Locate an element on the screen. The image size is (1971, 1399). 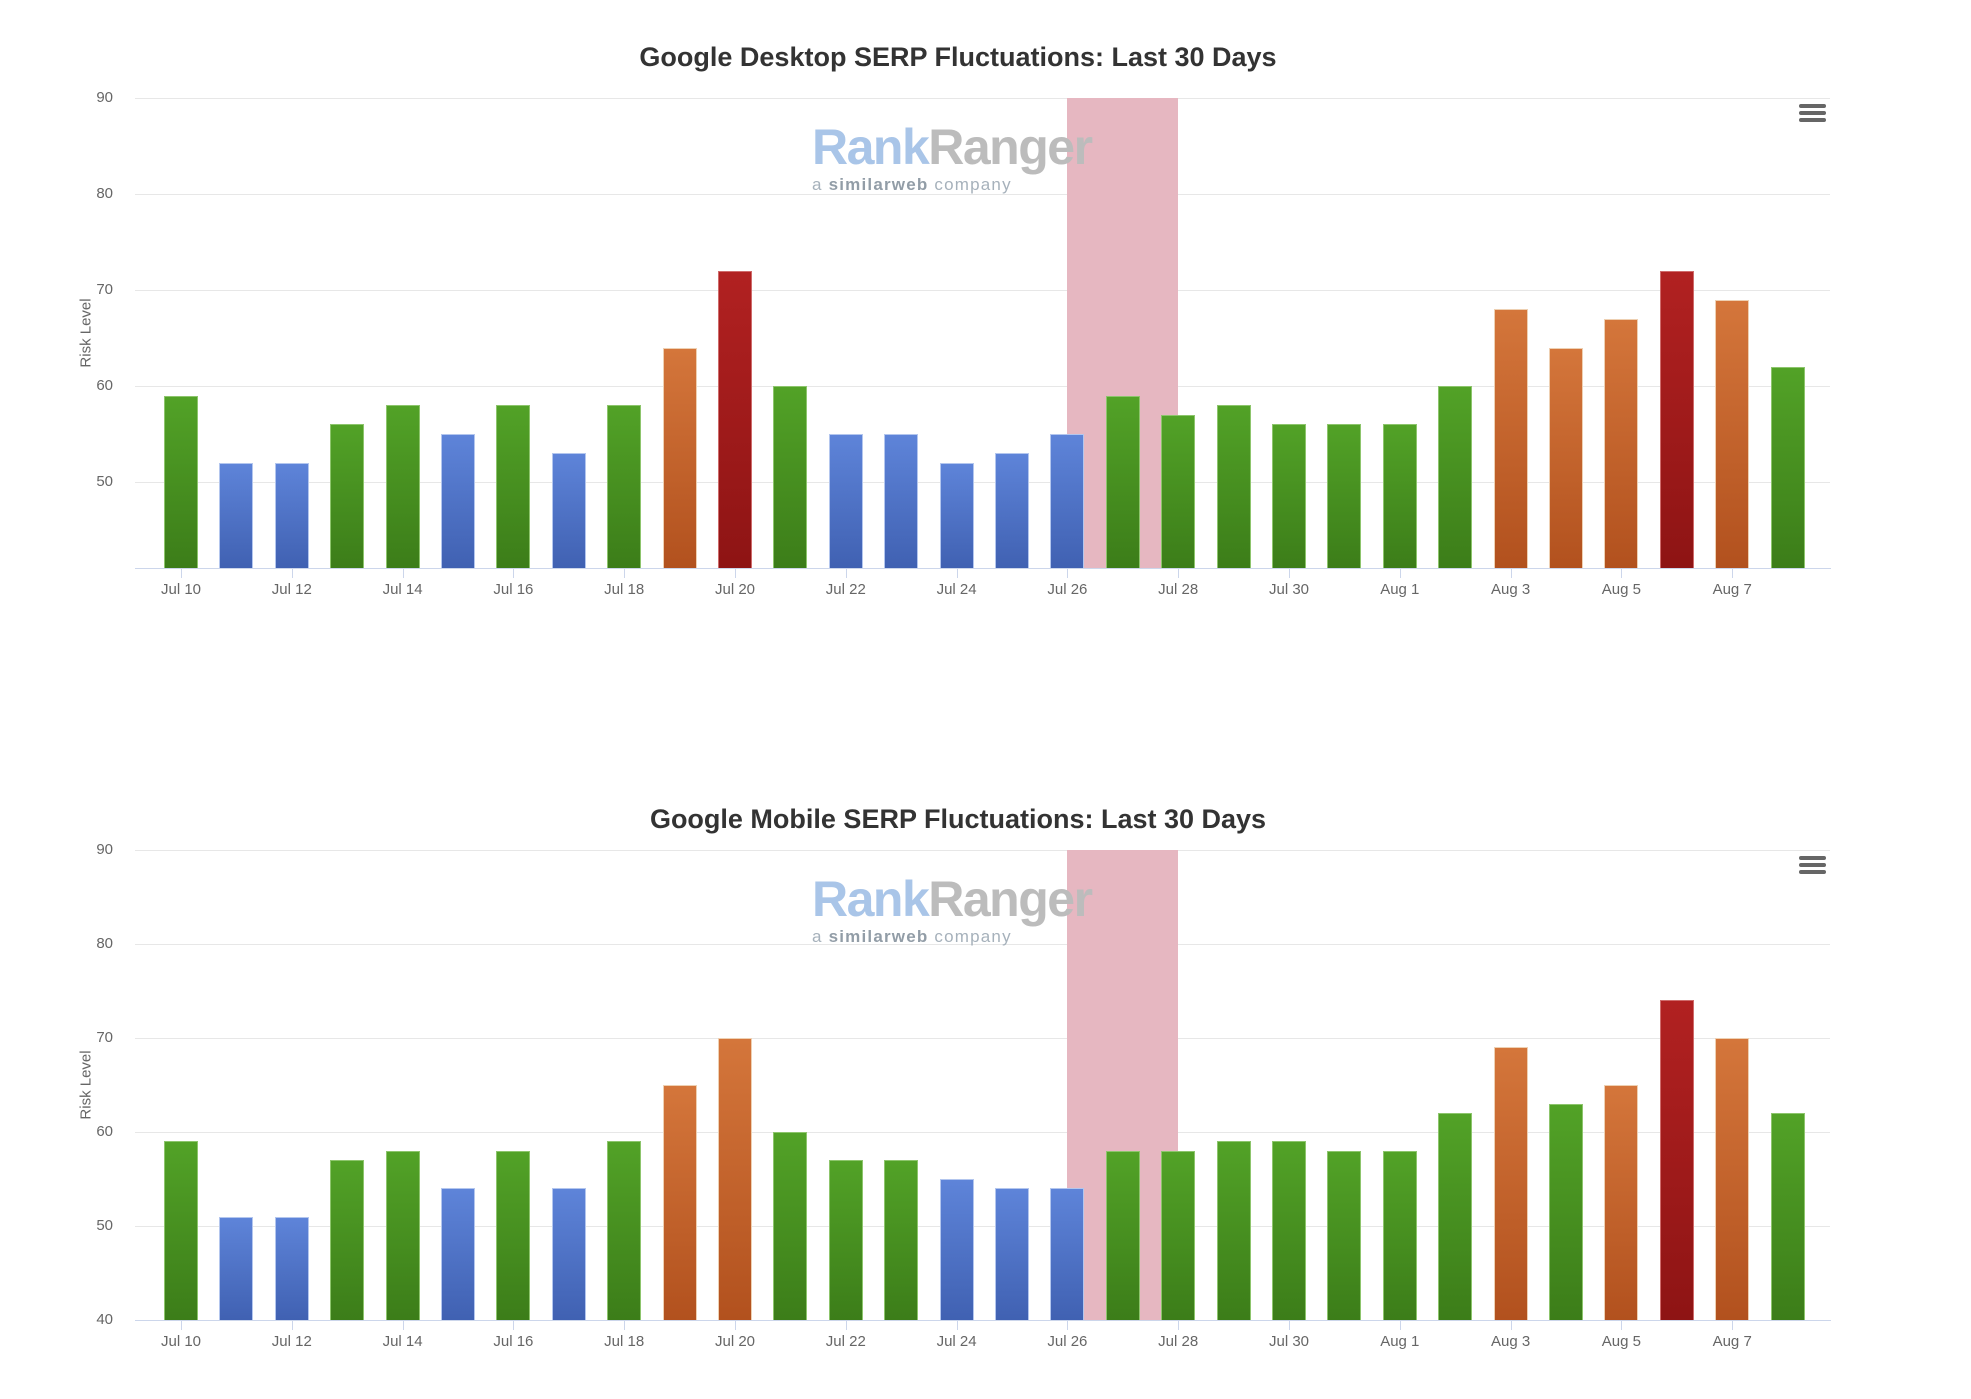
tagline-suffix: company is located at coordinates (973, 184).